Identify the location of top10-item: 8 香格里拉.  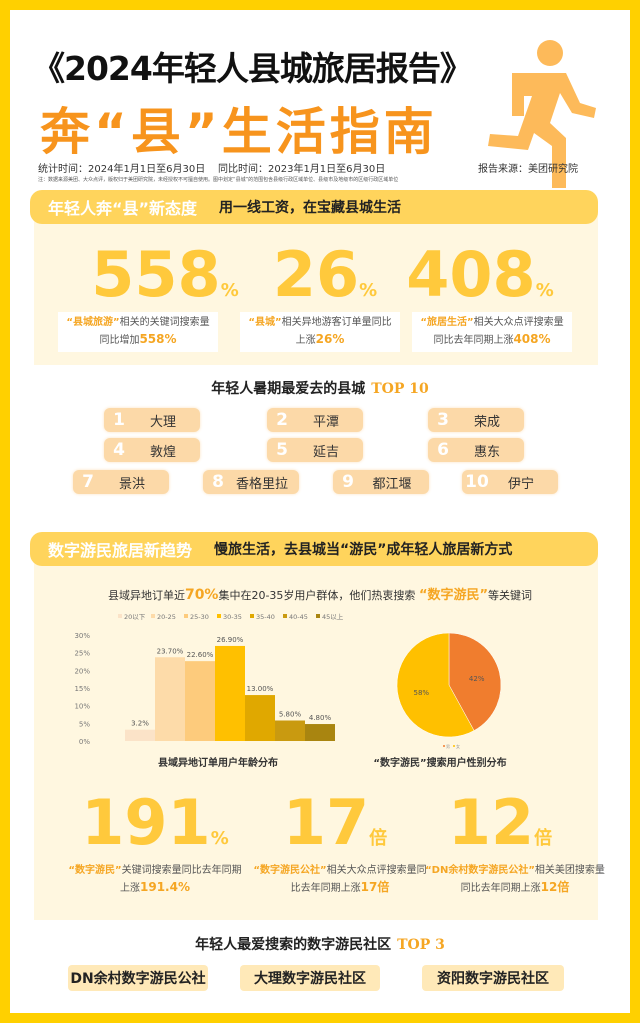
(251, 482).